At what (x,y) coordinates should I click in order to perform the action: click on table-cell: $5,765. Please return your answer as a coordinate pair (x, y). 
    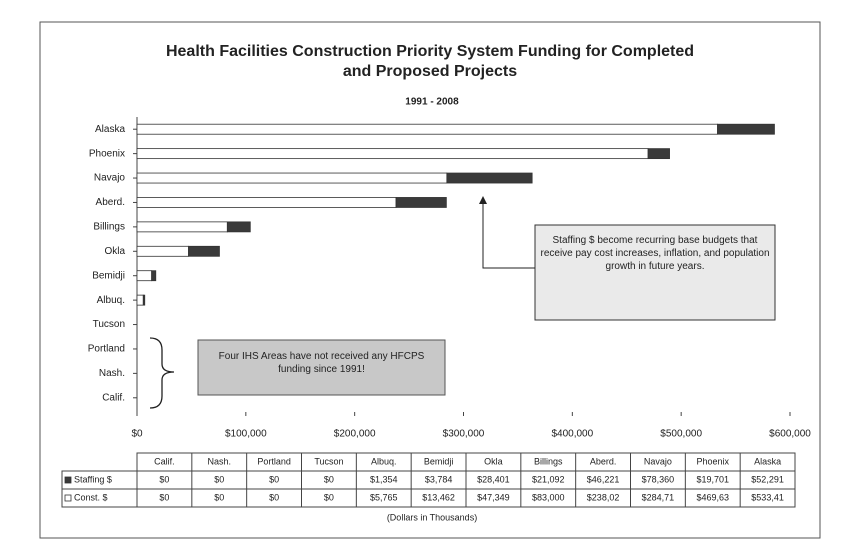
    Looking at the image, I should click on (384, 497).